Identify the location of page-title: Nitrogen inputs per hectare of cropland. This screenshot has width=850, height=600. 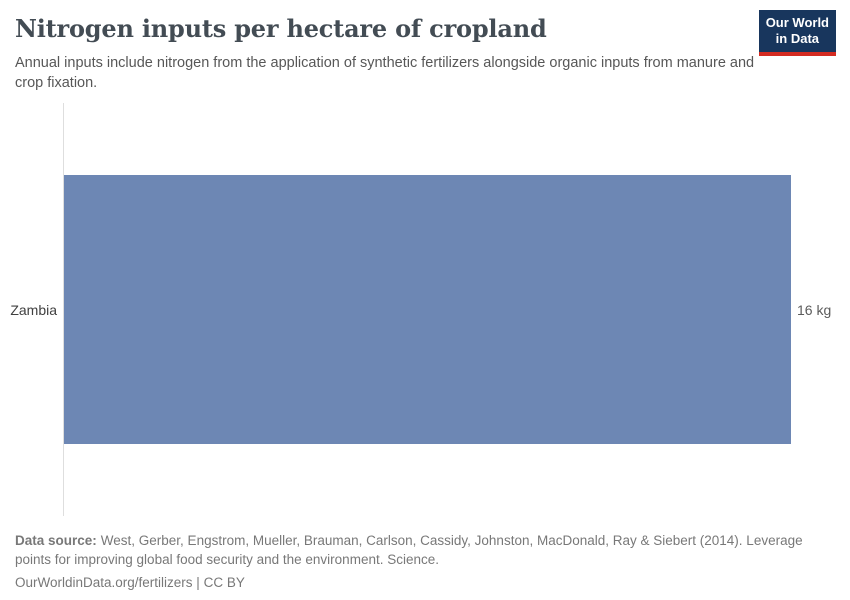
(281, 28).